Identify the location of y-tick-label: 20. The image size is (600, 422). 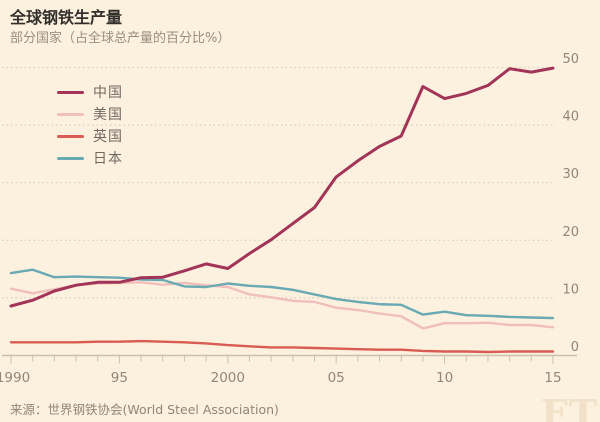
(570, 232).